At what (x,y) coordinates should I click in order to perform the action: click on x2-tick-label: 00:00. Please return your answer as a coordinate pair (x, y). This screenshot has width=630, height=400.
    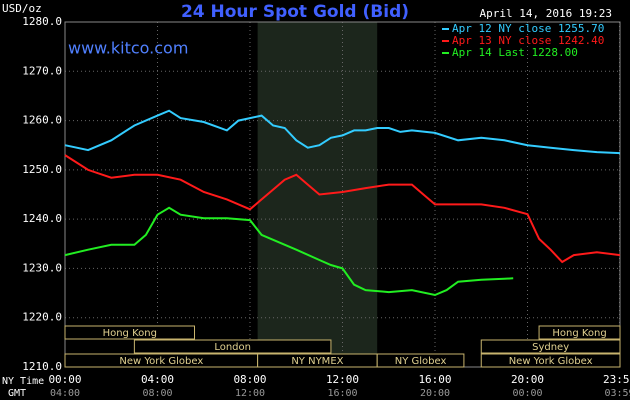
    Looking at the image, I should click on (527, 393).